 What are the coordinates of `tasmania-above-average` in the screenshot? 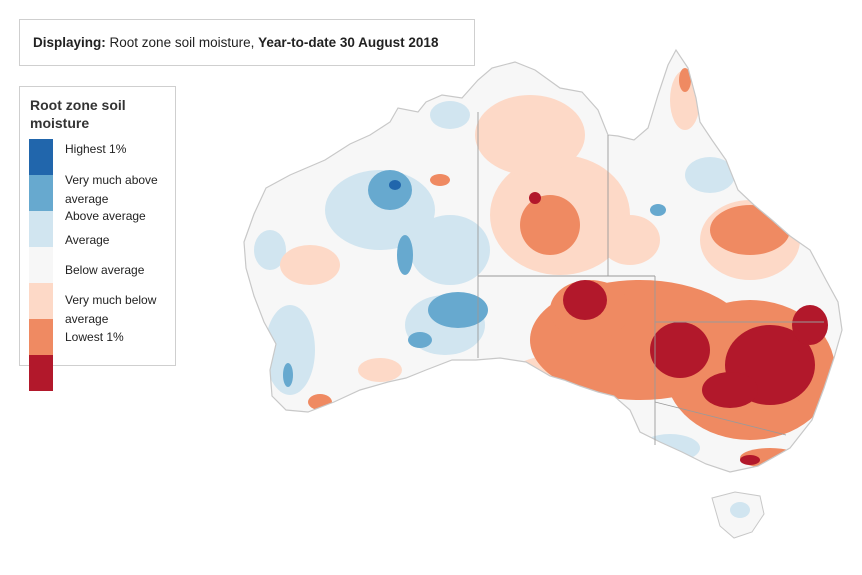 It's located at (740, 510).